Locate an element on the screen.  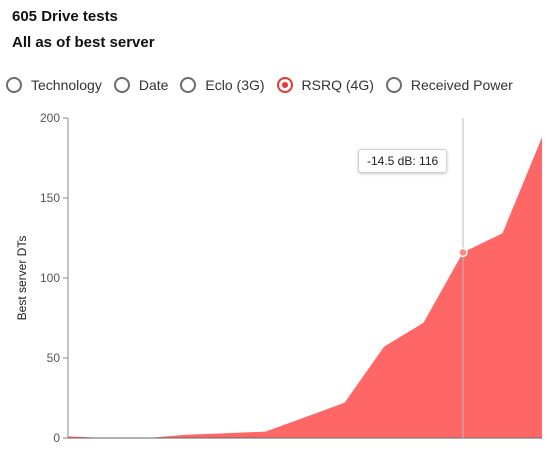
chart-tooltip: -14.5 dB: 116 is located at coordinates (403, 161).